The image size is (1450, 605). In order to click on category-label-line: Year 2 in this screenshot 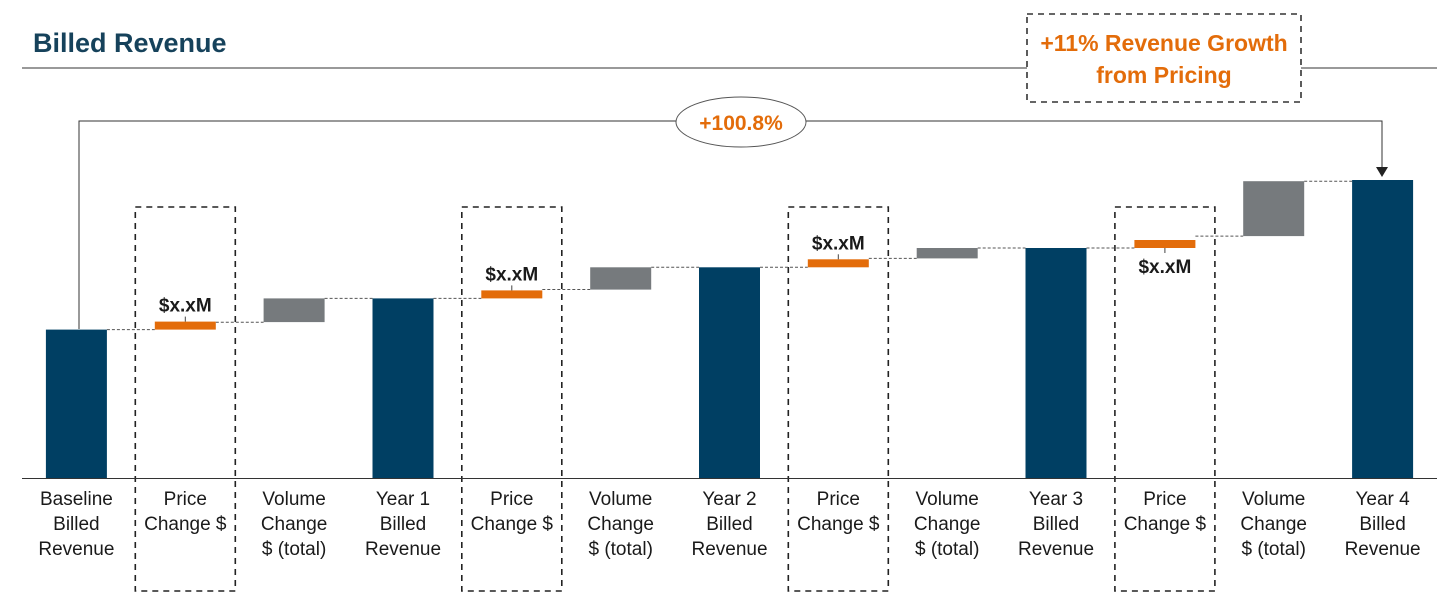, I will do `click(729, 499)`.